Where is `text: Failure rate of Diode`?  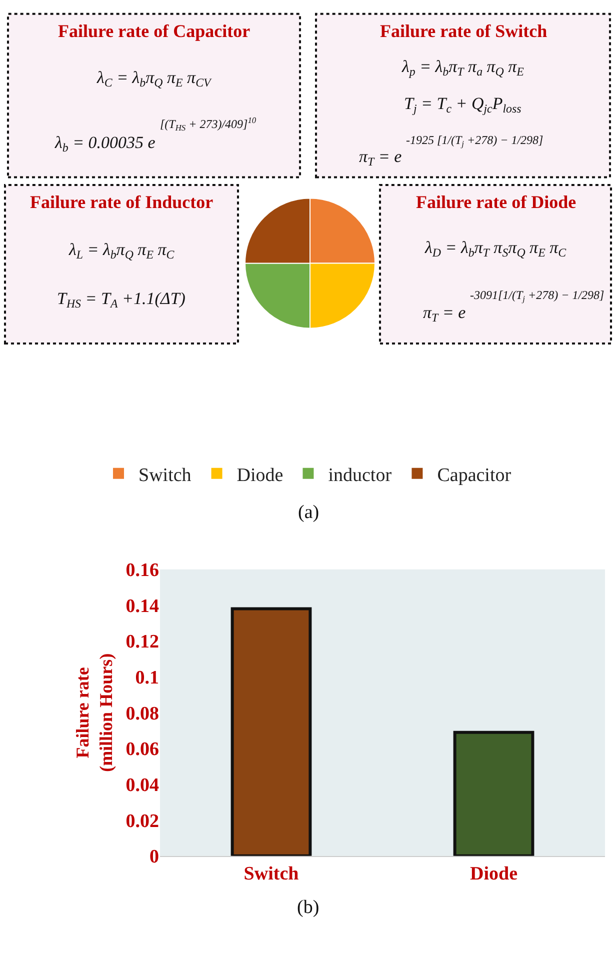
text: Failure rate of Diode is located at coordinates (496, 202).